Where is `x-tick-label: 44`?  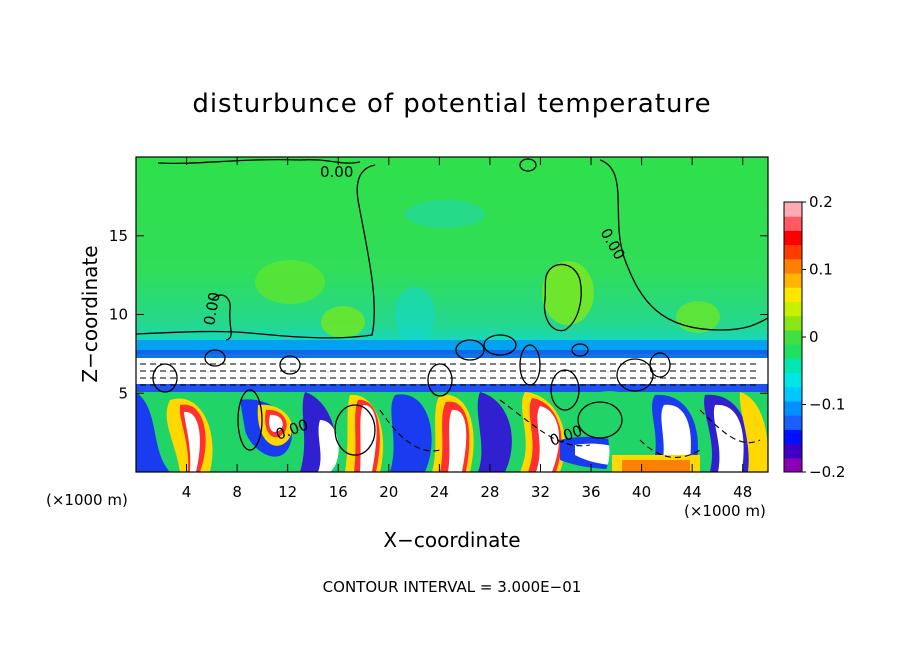
x-tick-label: 44 is located at coordinates (692, 492).